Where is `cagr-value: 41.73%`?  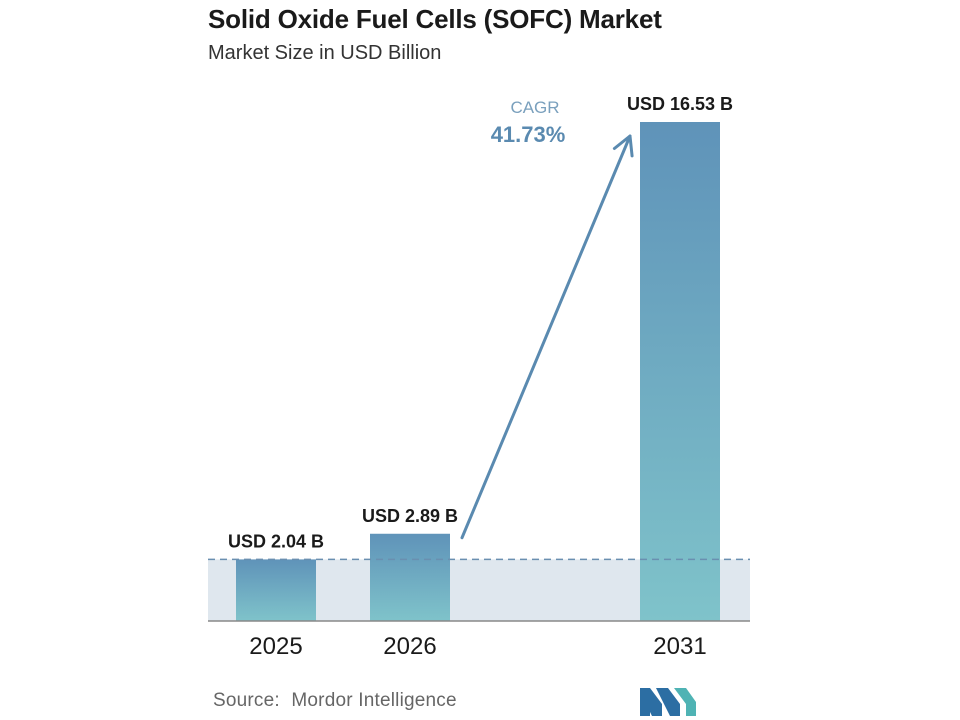 cagr-value: 41.73% is located at coordinates (528, 134).